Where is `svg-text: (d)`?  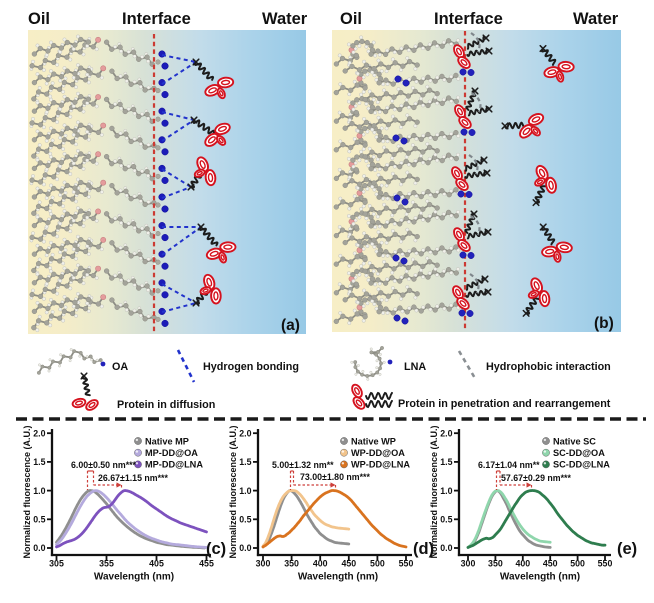
svg-text: (d) is located at coordinates (423, 549).